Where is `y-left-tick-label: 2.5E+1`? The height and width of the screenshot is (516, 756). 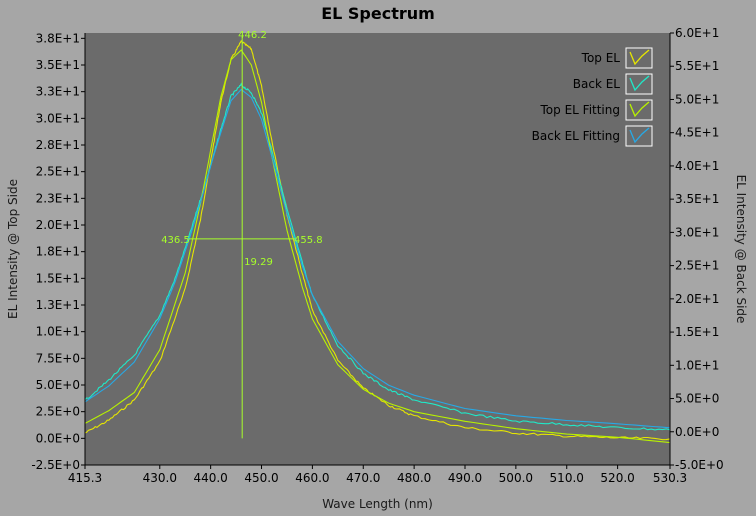 y-left-tick-label: 2.5E+1 is located at coordinates (58, 172).